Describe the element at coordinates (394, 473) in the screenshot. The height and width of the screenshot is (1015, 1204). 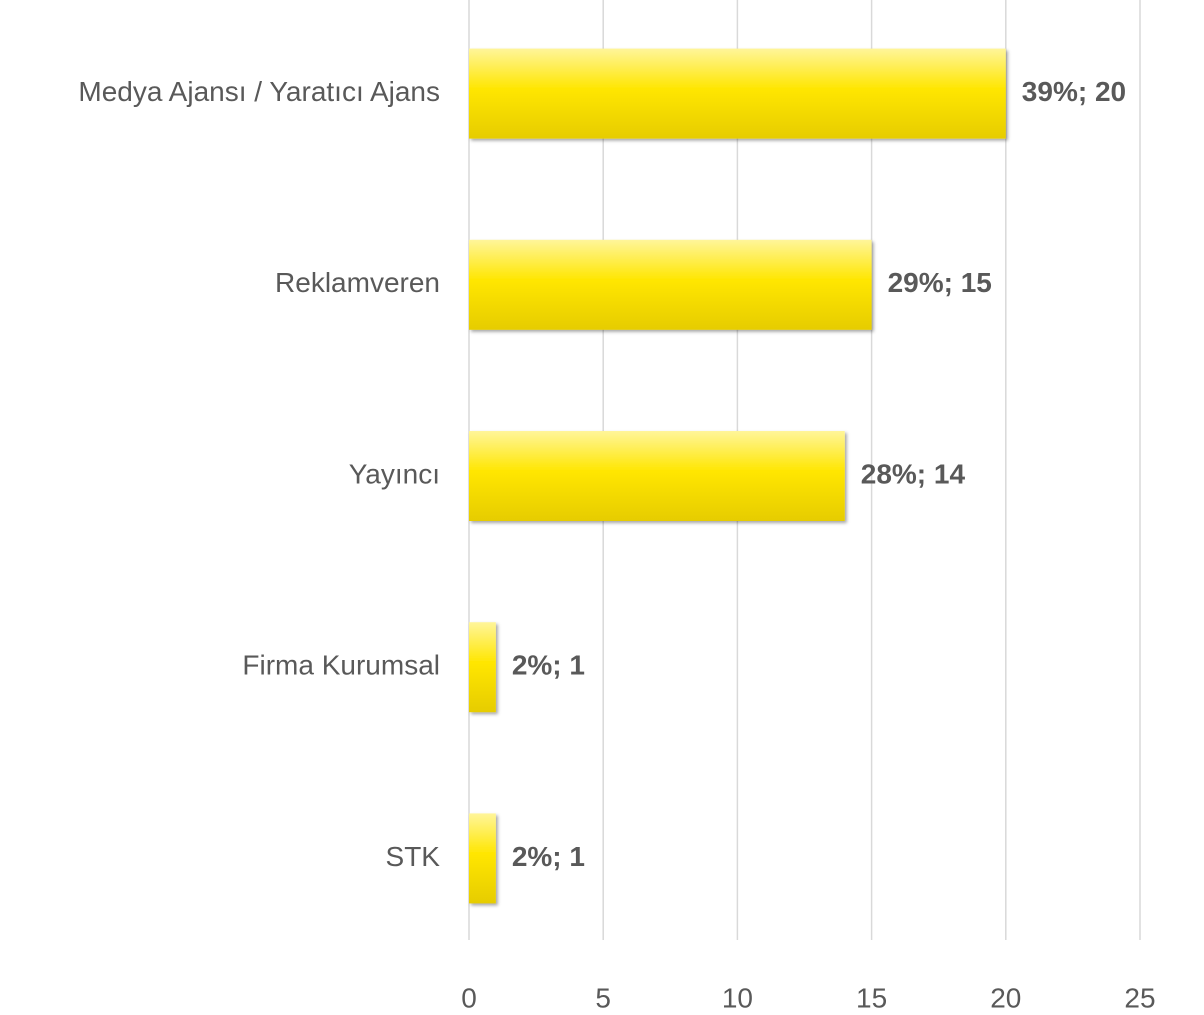
I see `y-tick-label: Yayıncı` at that location.